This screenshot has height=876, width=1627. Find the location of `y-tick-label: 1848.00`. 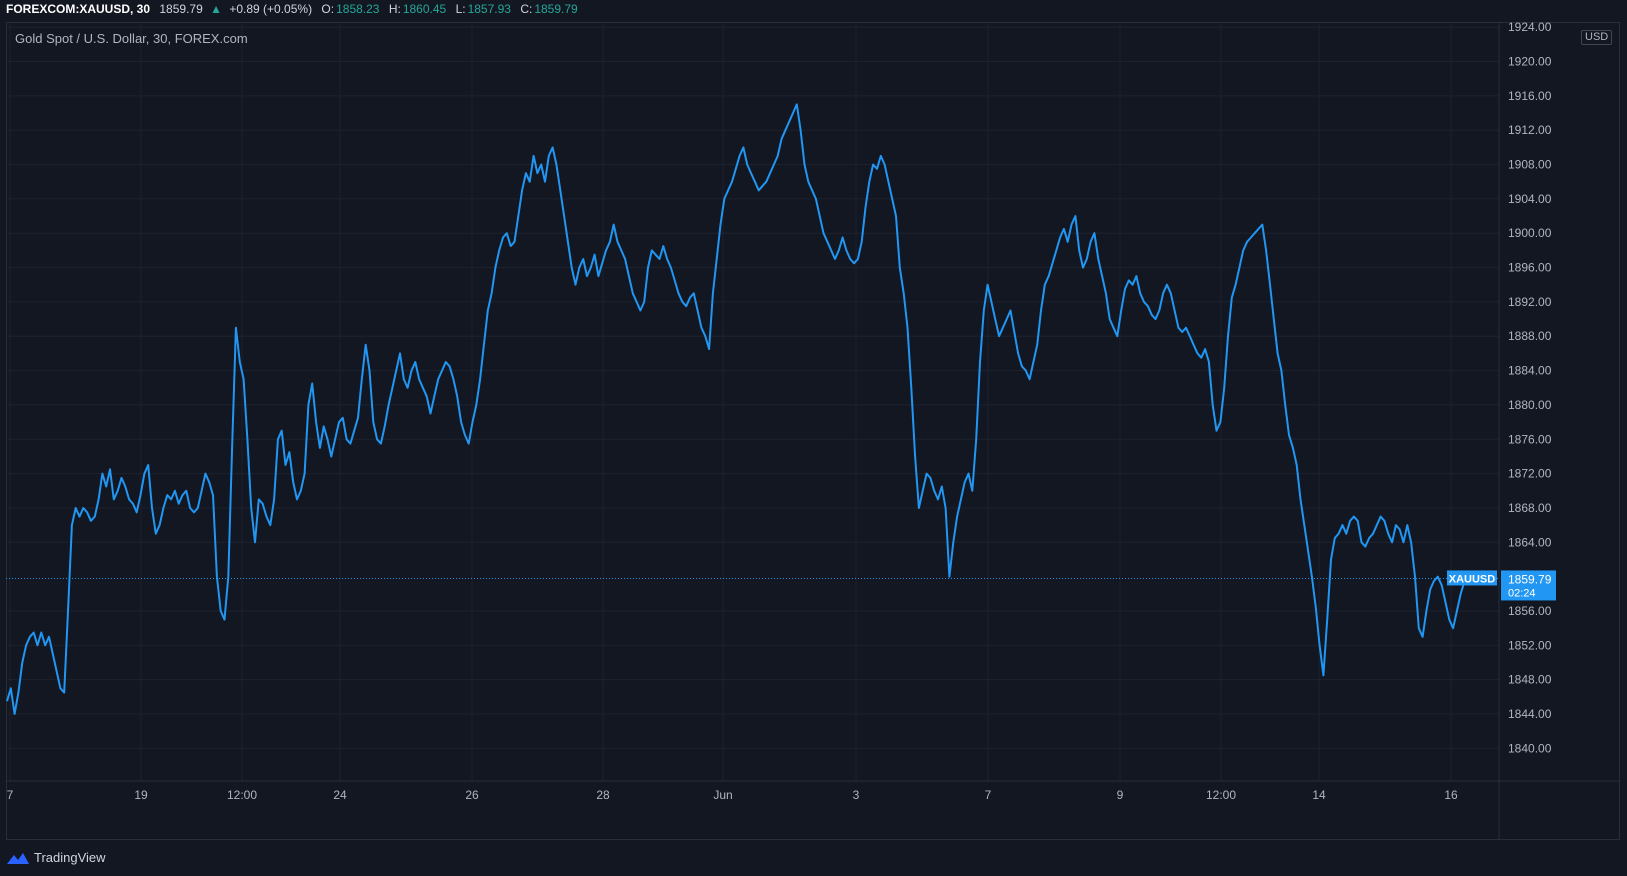

y-tick-label: 1848.00 is located at coordinates (1530, 680).